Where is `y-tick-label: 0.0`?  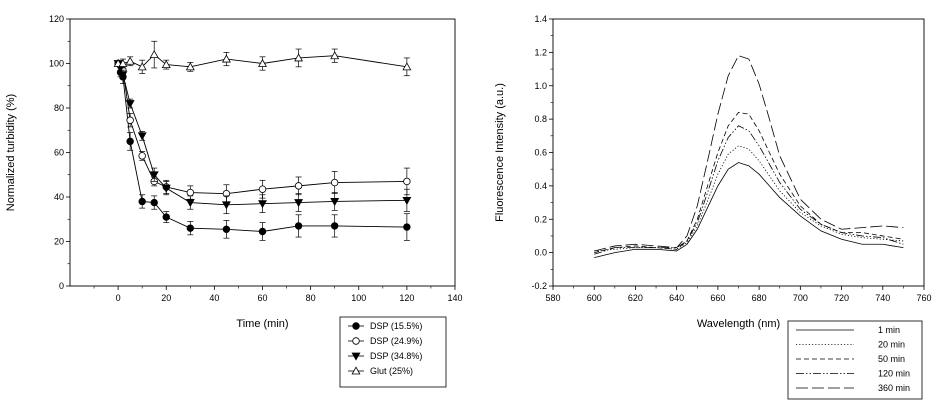
y-tick-label: 0.0 is located at coordinates (540, 253).